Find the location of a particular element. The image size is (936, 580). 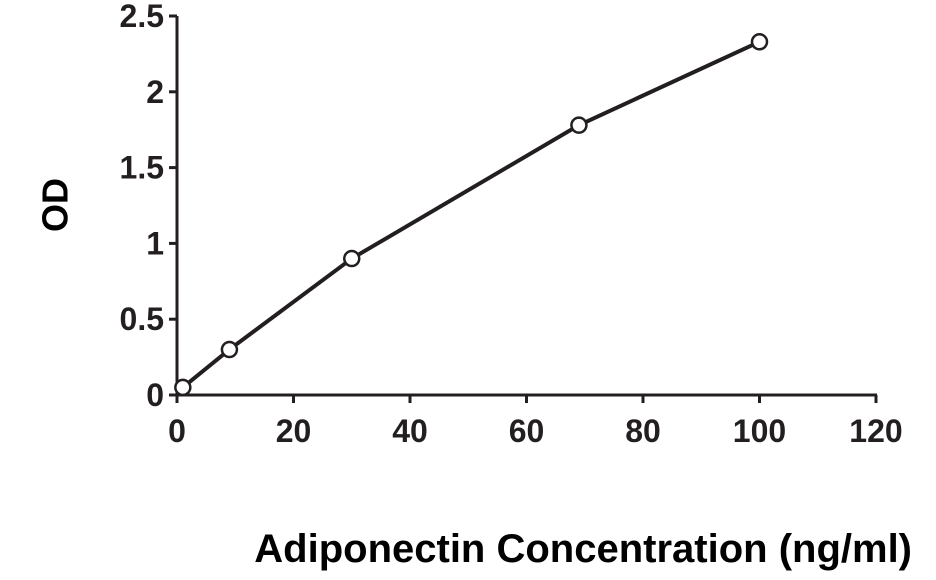

y-tick-label: 2 is located at coordinates (155, 92).